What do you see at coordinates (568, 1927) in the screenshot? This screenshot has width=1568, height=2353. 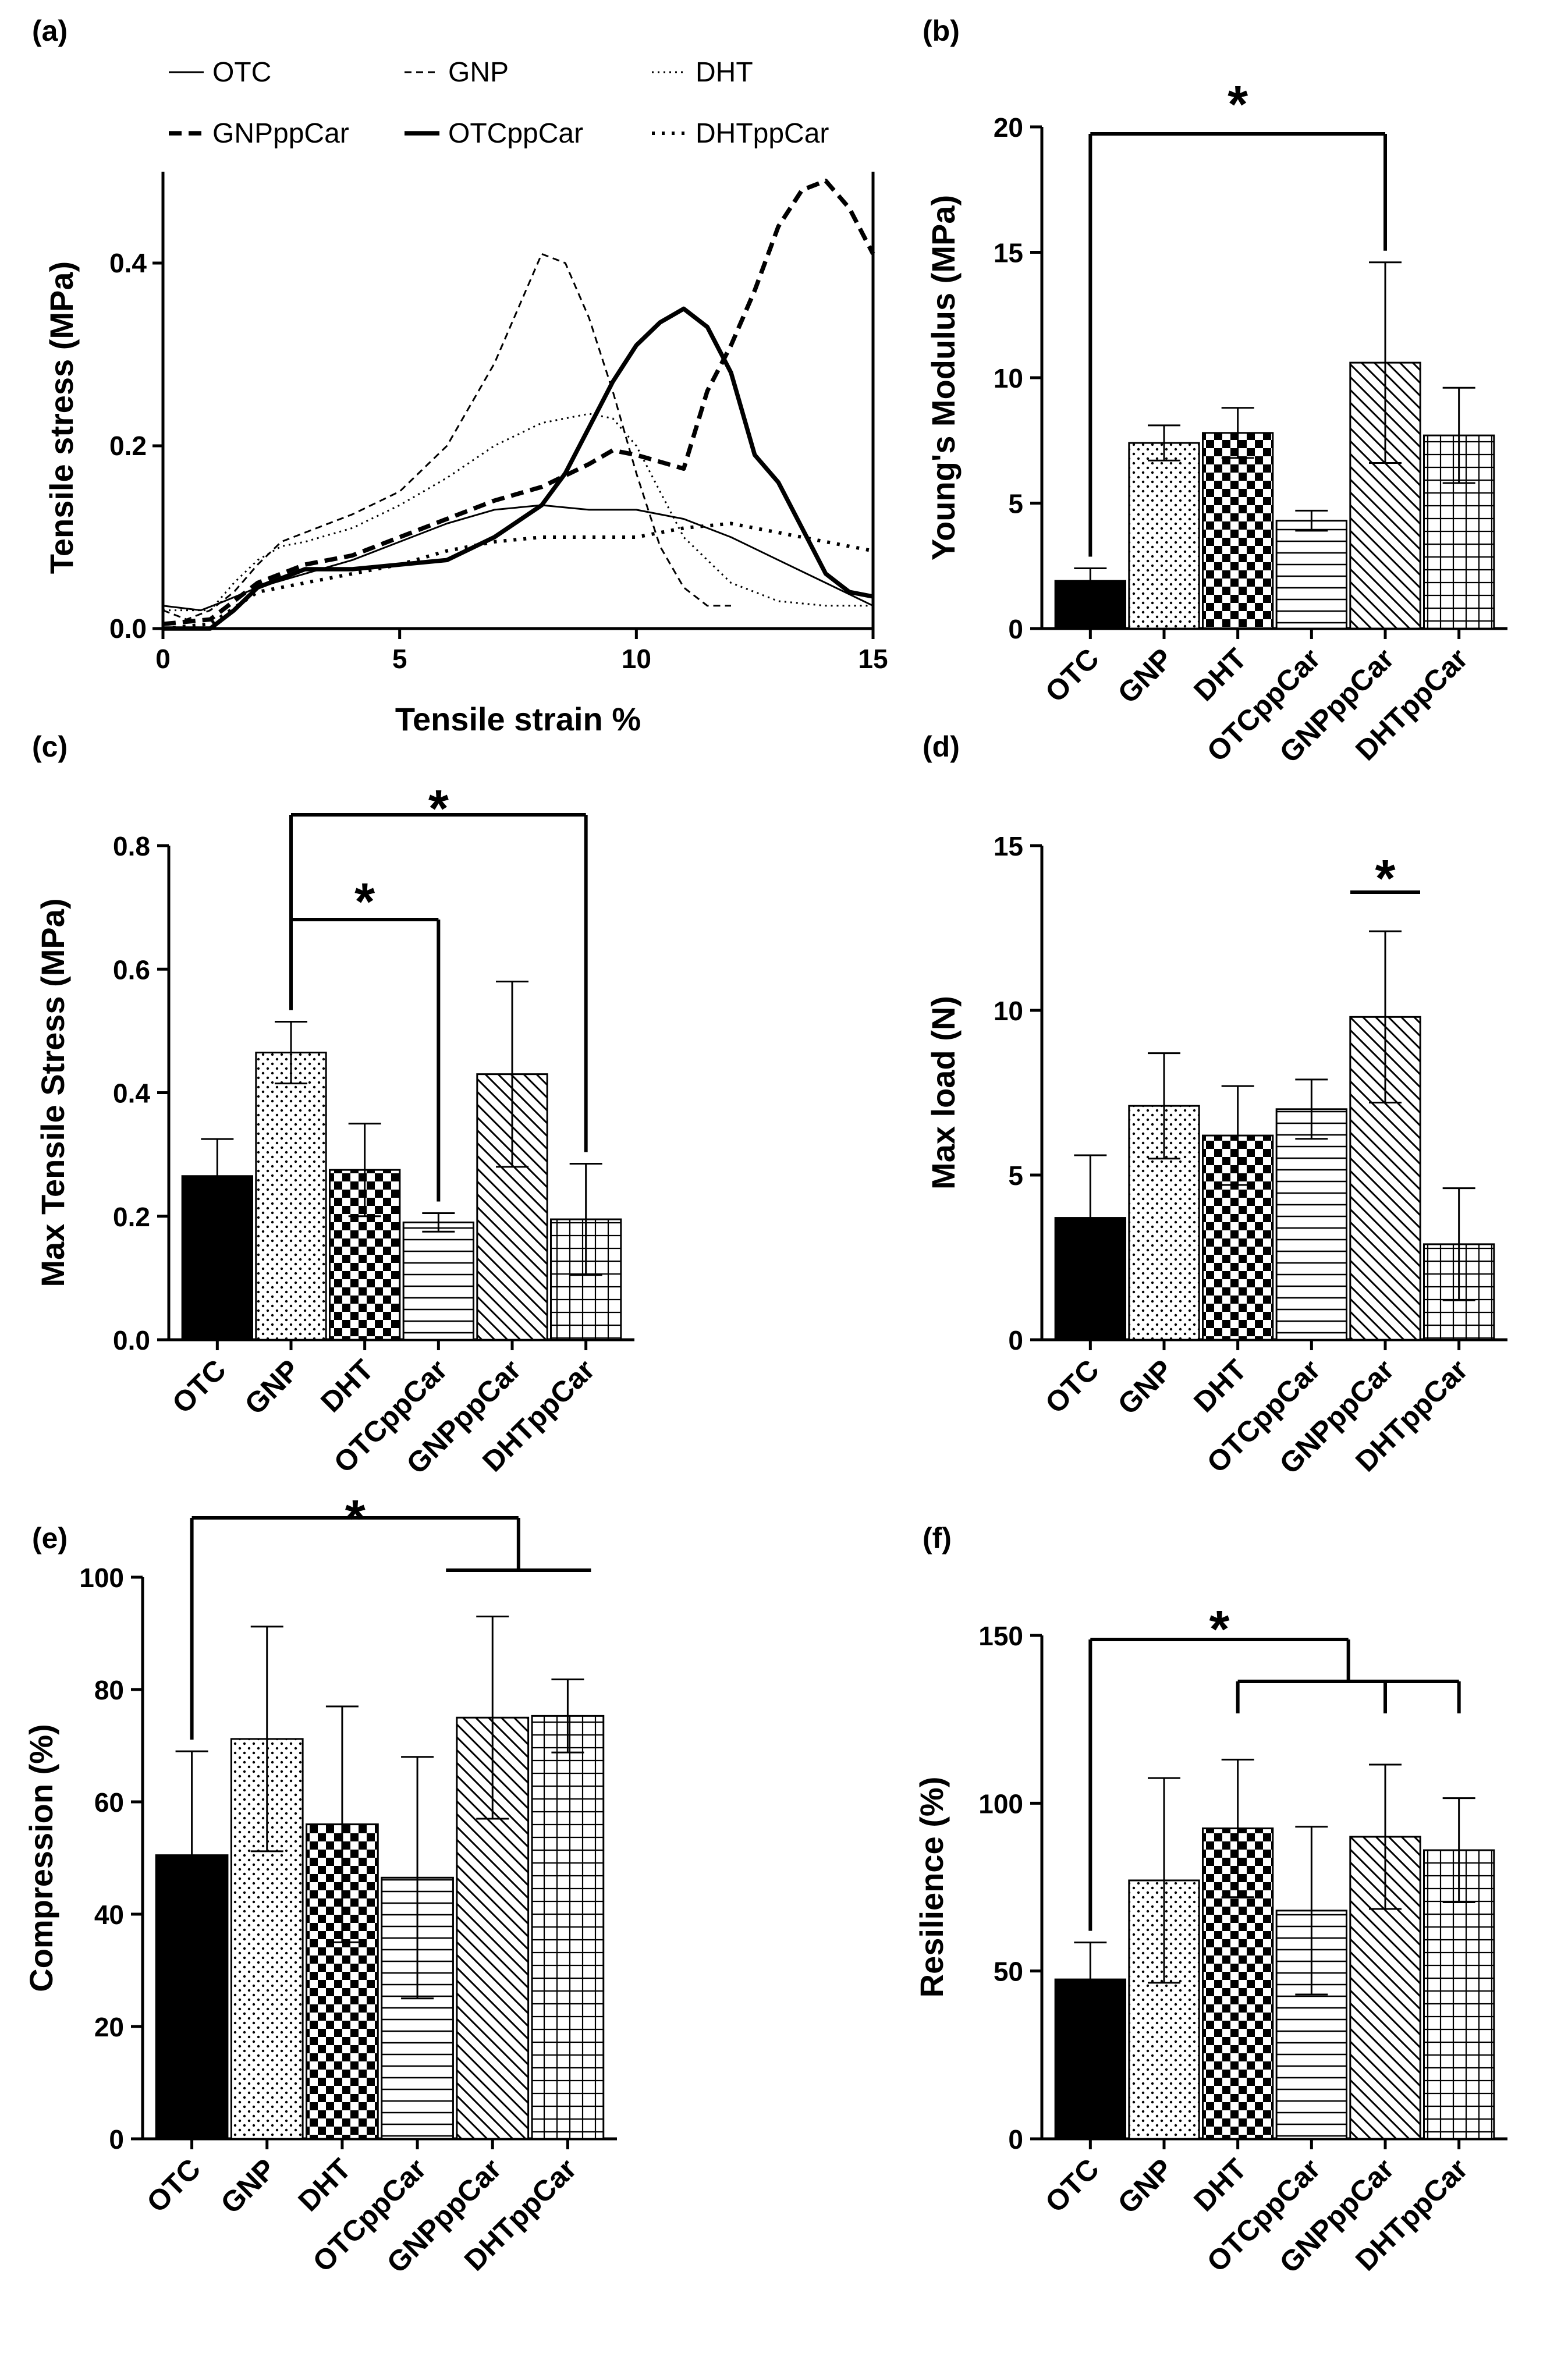 I see `bar-dhtppcar` at bounding box center [568, 1927].